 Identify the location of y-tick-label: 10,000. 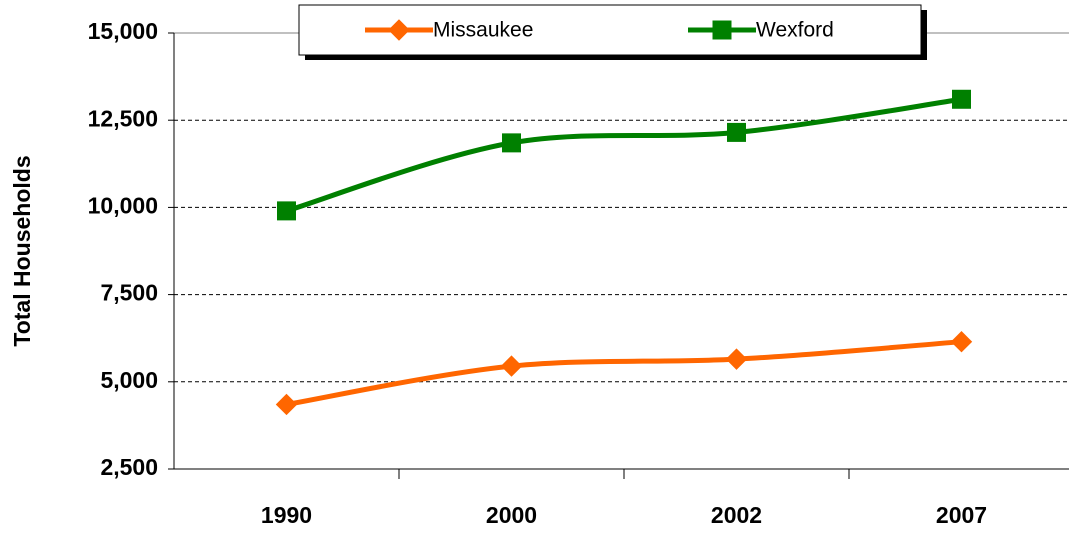
(123, 205).